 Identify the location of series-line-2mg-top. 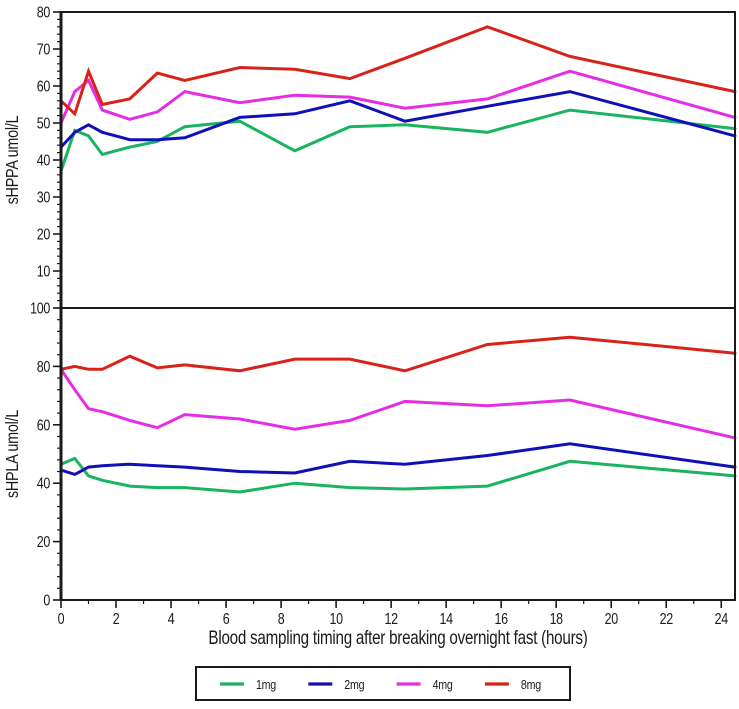
(398, 119).